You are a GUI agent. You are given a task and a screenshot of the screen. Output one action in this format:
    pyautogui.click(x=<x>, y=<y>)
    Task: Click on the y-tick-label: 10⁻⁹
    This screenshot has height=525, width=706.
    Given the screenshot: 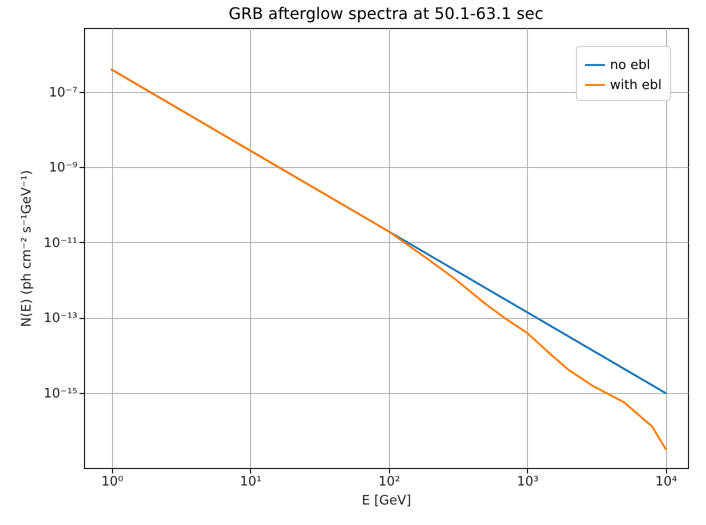 What is the action you would take?
    pyautogui.click(x=63, y=168)
    